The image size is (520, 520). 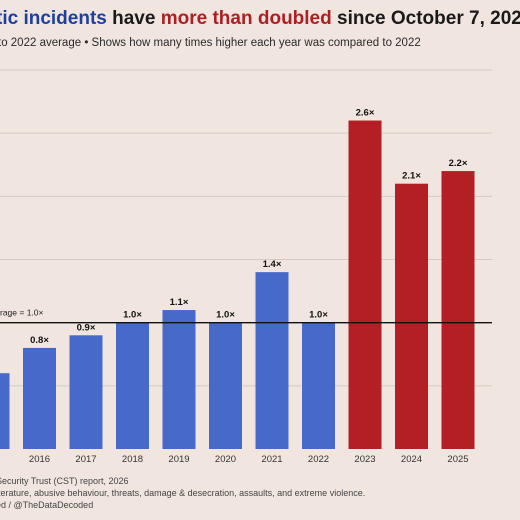 I want to click on data-label-2017: 0.9×, so click(x=86, y=327).